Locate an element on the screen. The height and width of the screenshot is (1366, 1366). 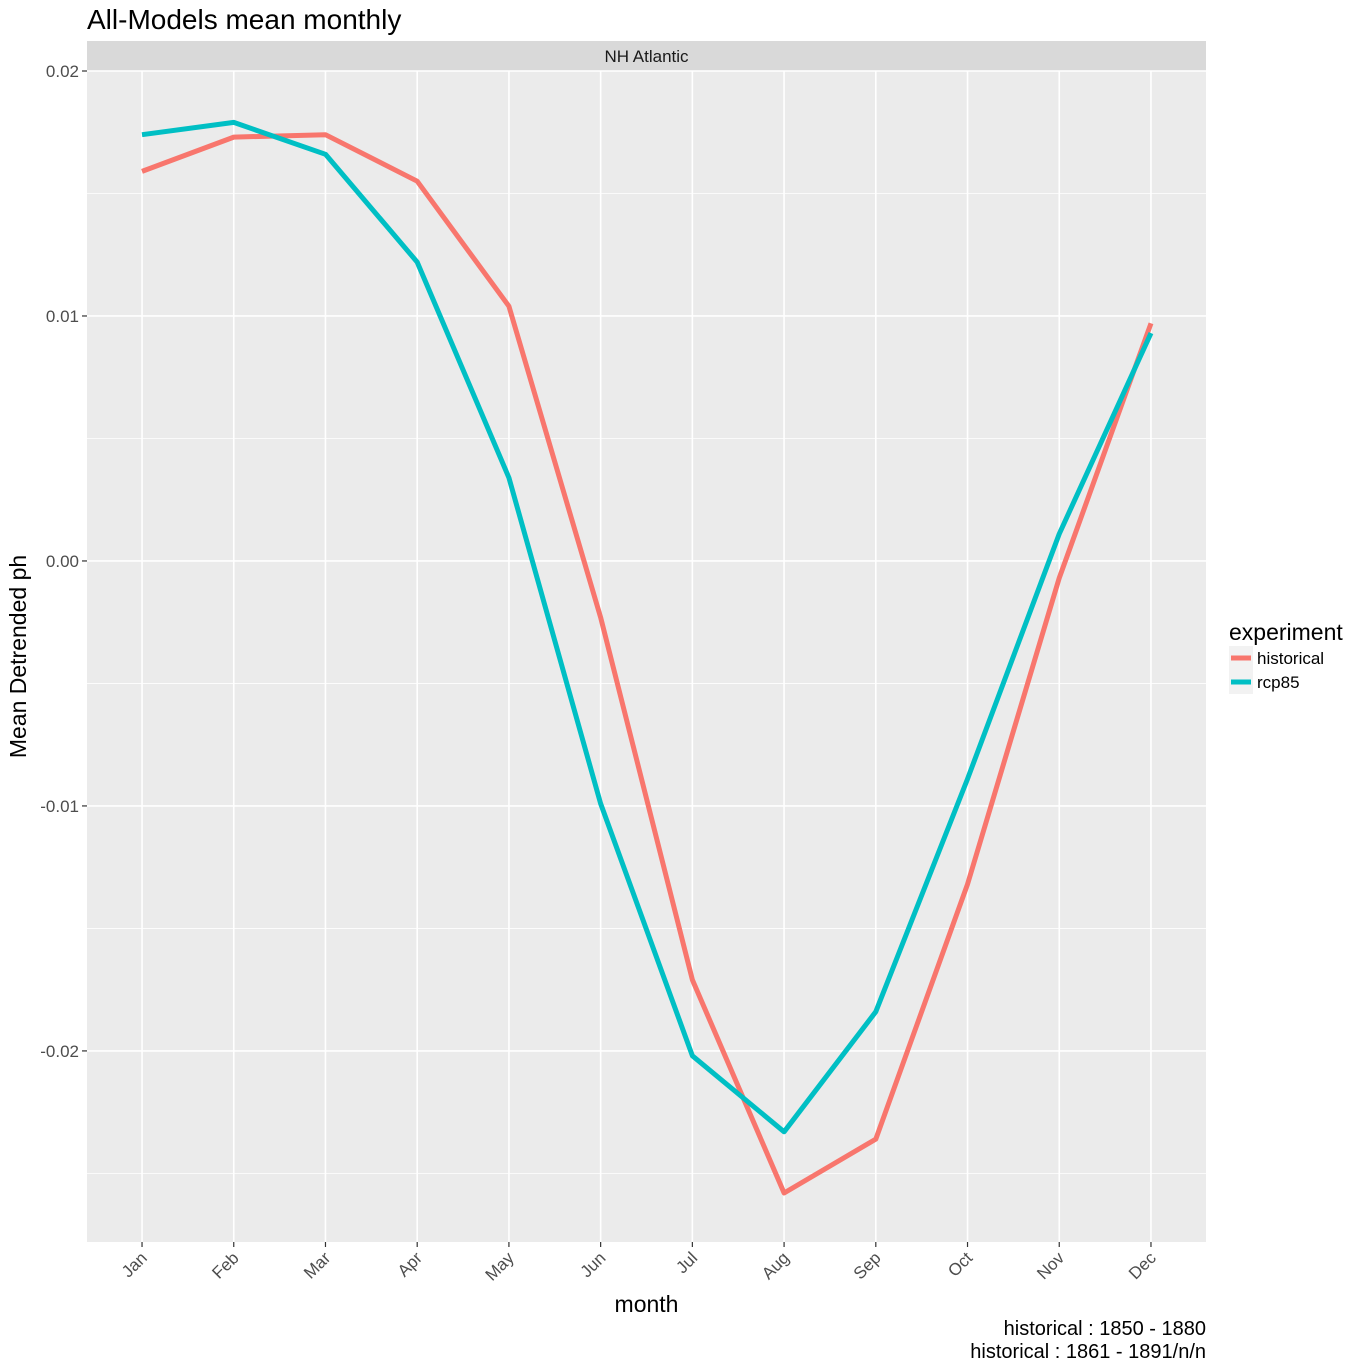
x-tick-label: Nov is located at coordinates (1050, 1265).